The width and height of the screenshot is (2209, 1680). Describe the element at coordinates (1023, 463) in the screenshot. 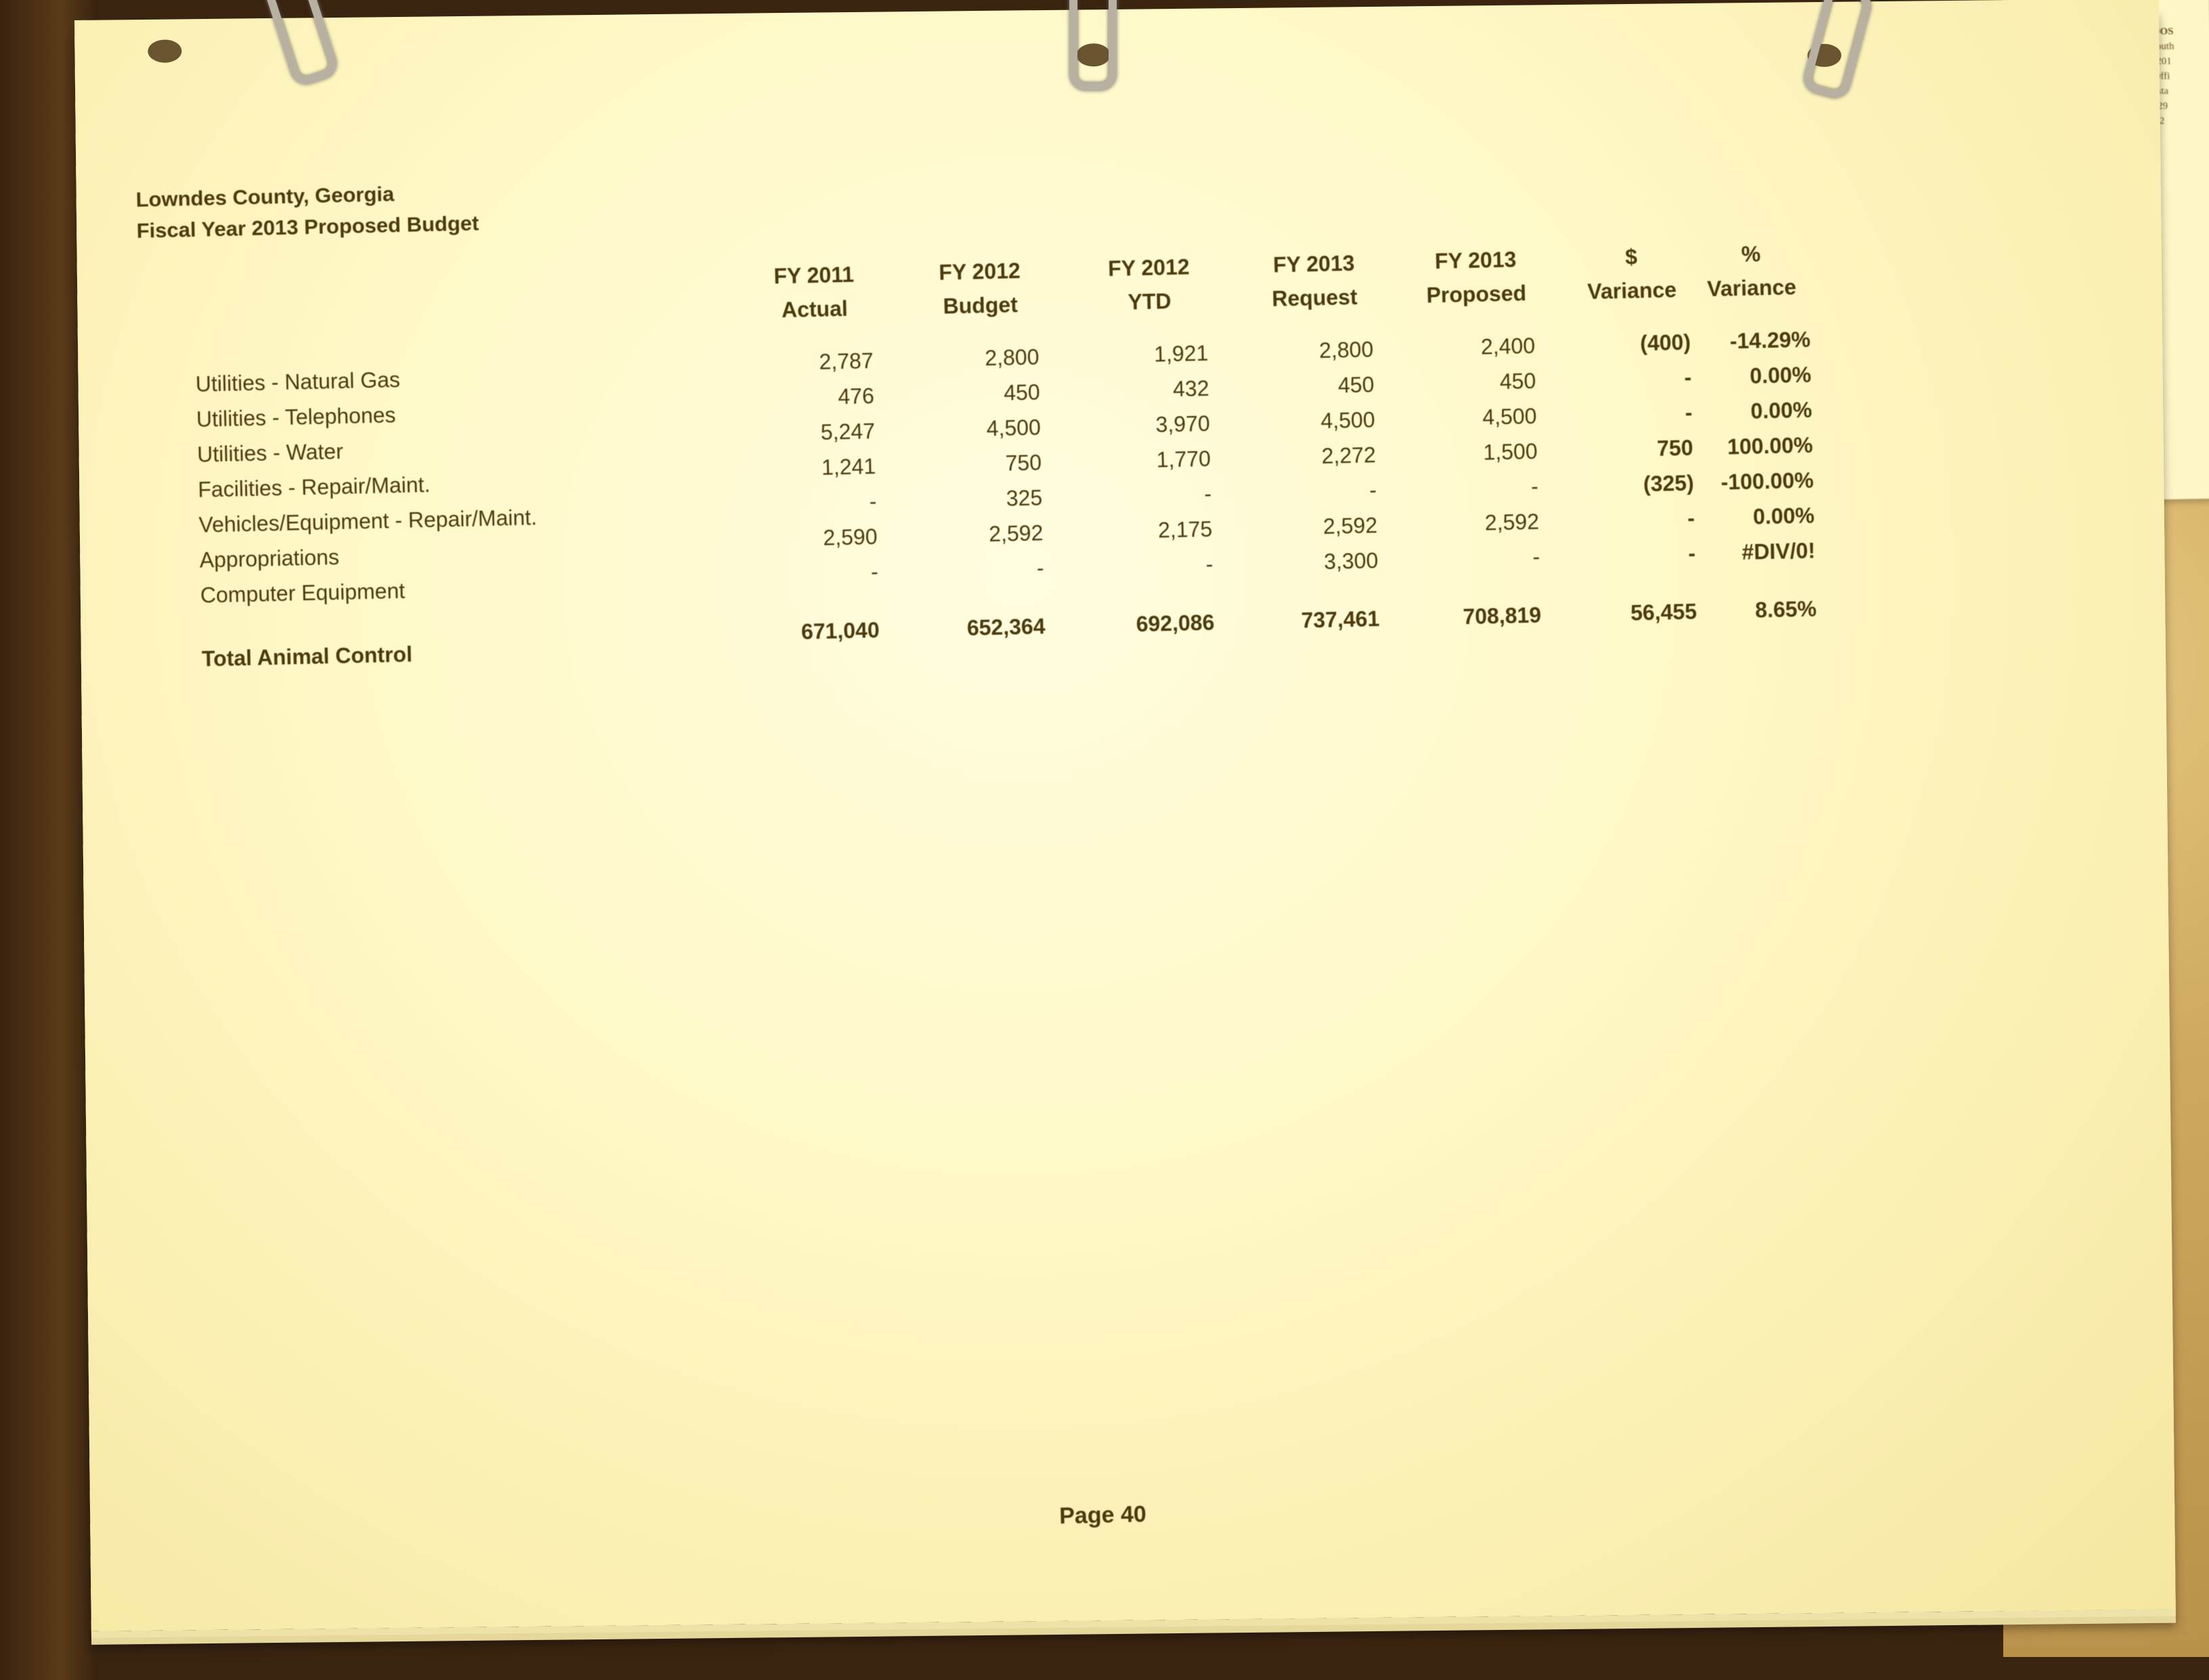

I see `cell-value: 750` at that location.